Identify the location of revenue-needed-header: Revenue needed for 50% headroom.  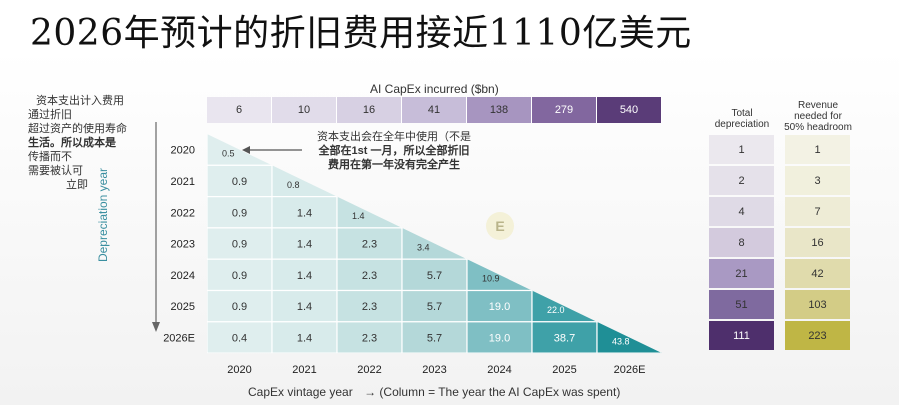
(818, 116).